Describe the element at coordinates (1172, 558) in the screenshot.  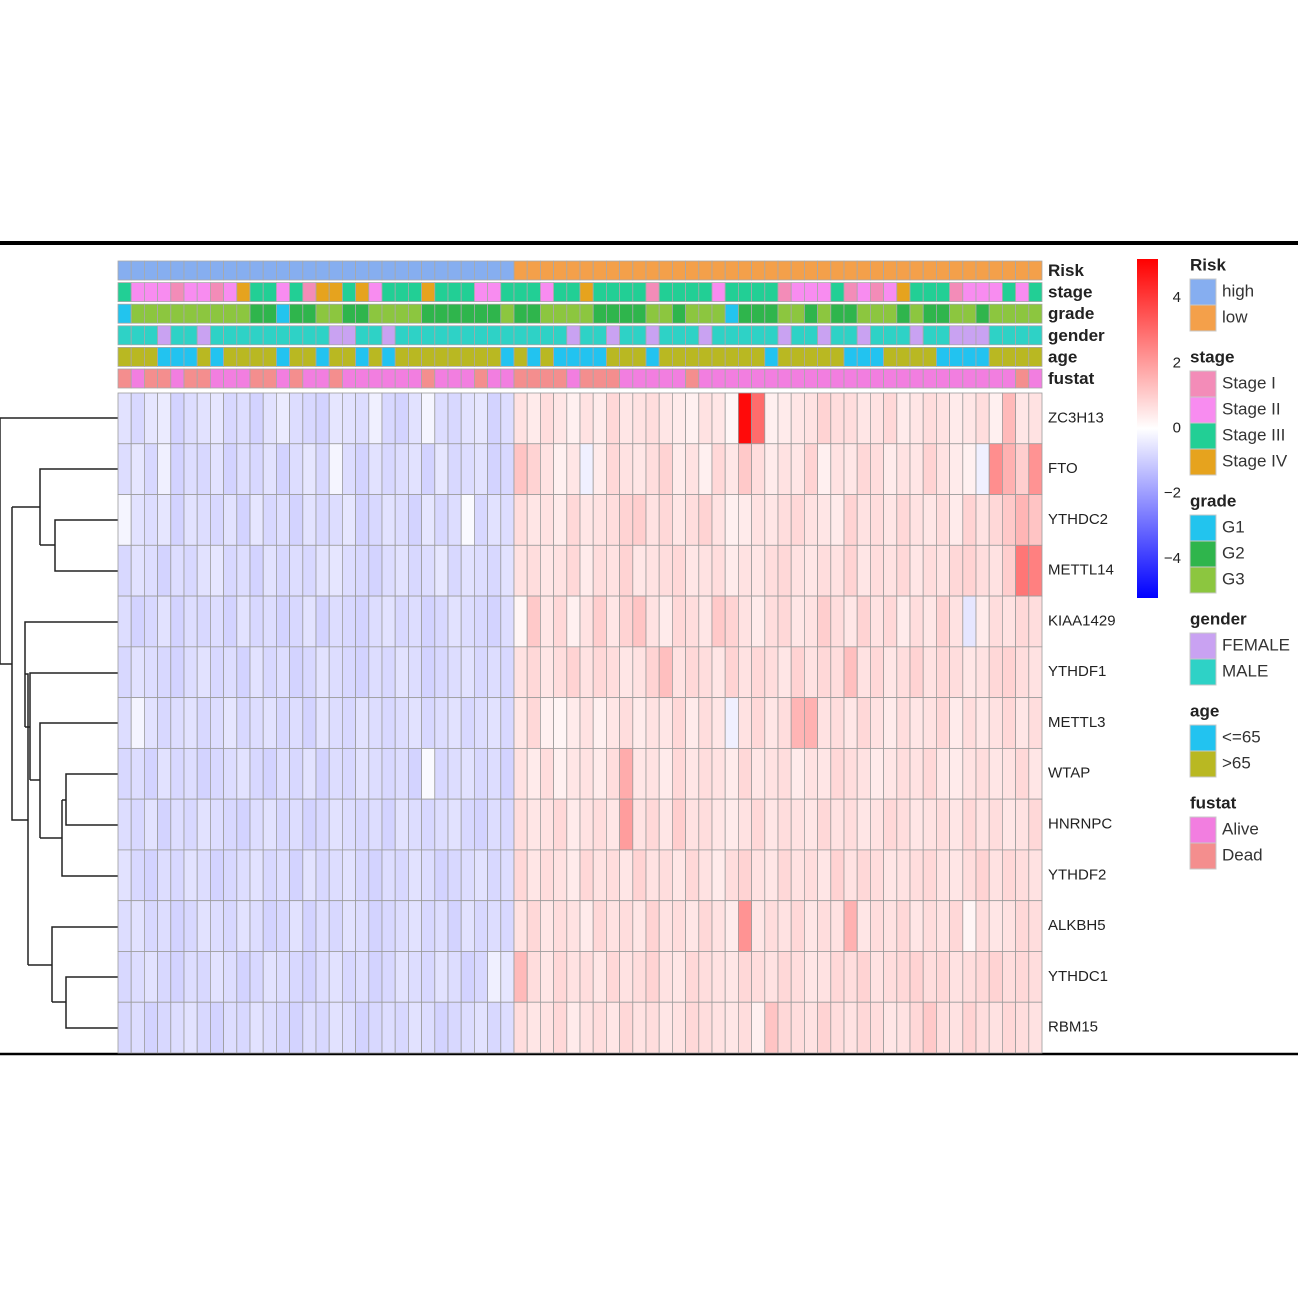
I see `colorbar-tick-label: −4` at that location.